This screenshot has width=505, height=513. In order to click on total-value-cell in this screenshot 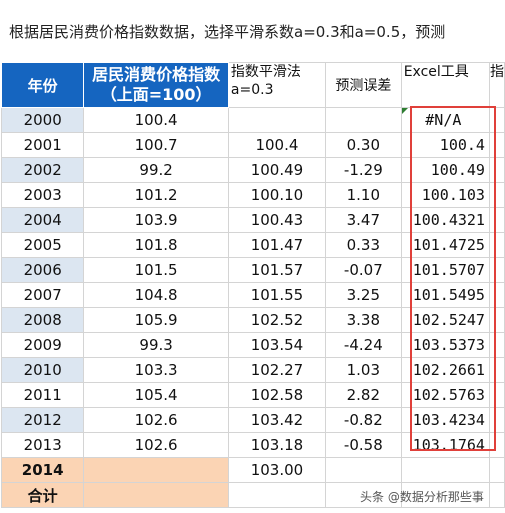, I will do `click(156, 495)`.